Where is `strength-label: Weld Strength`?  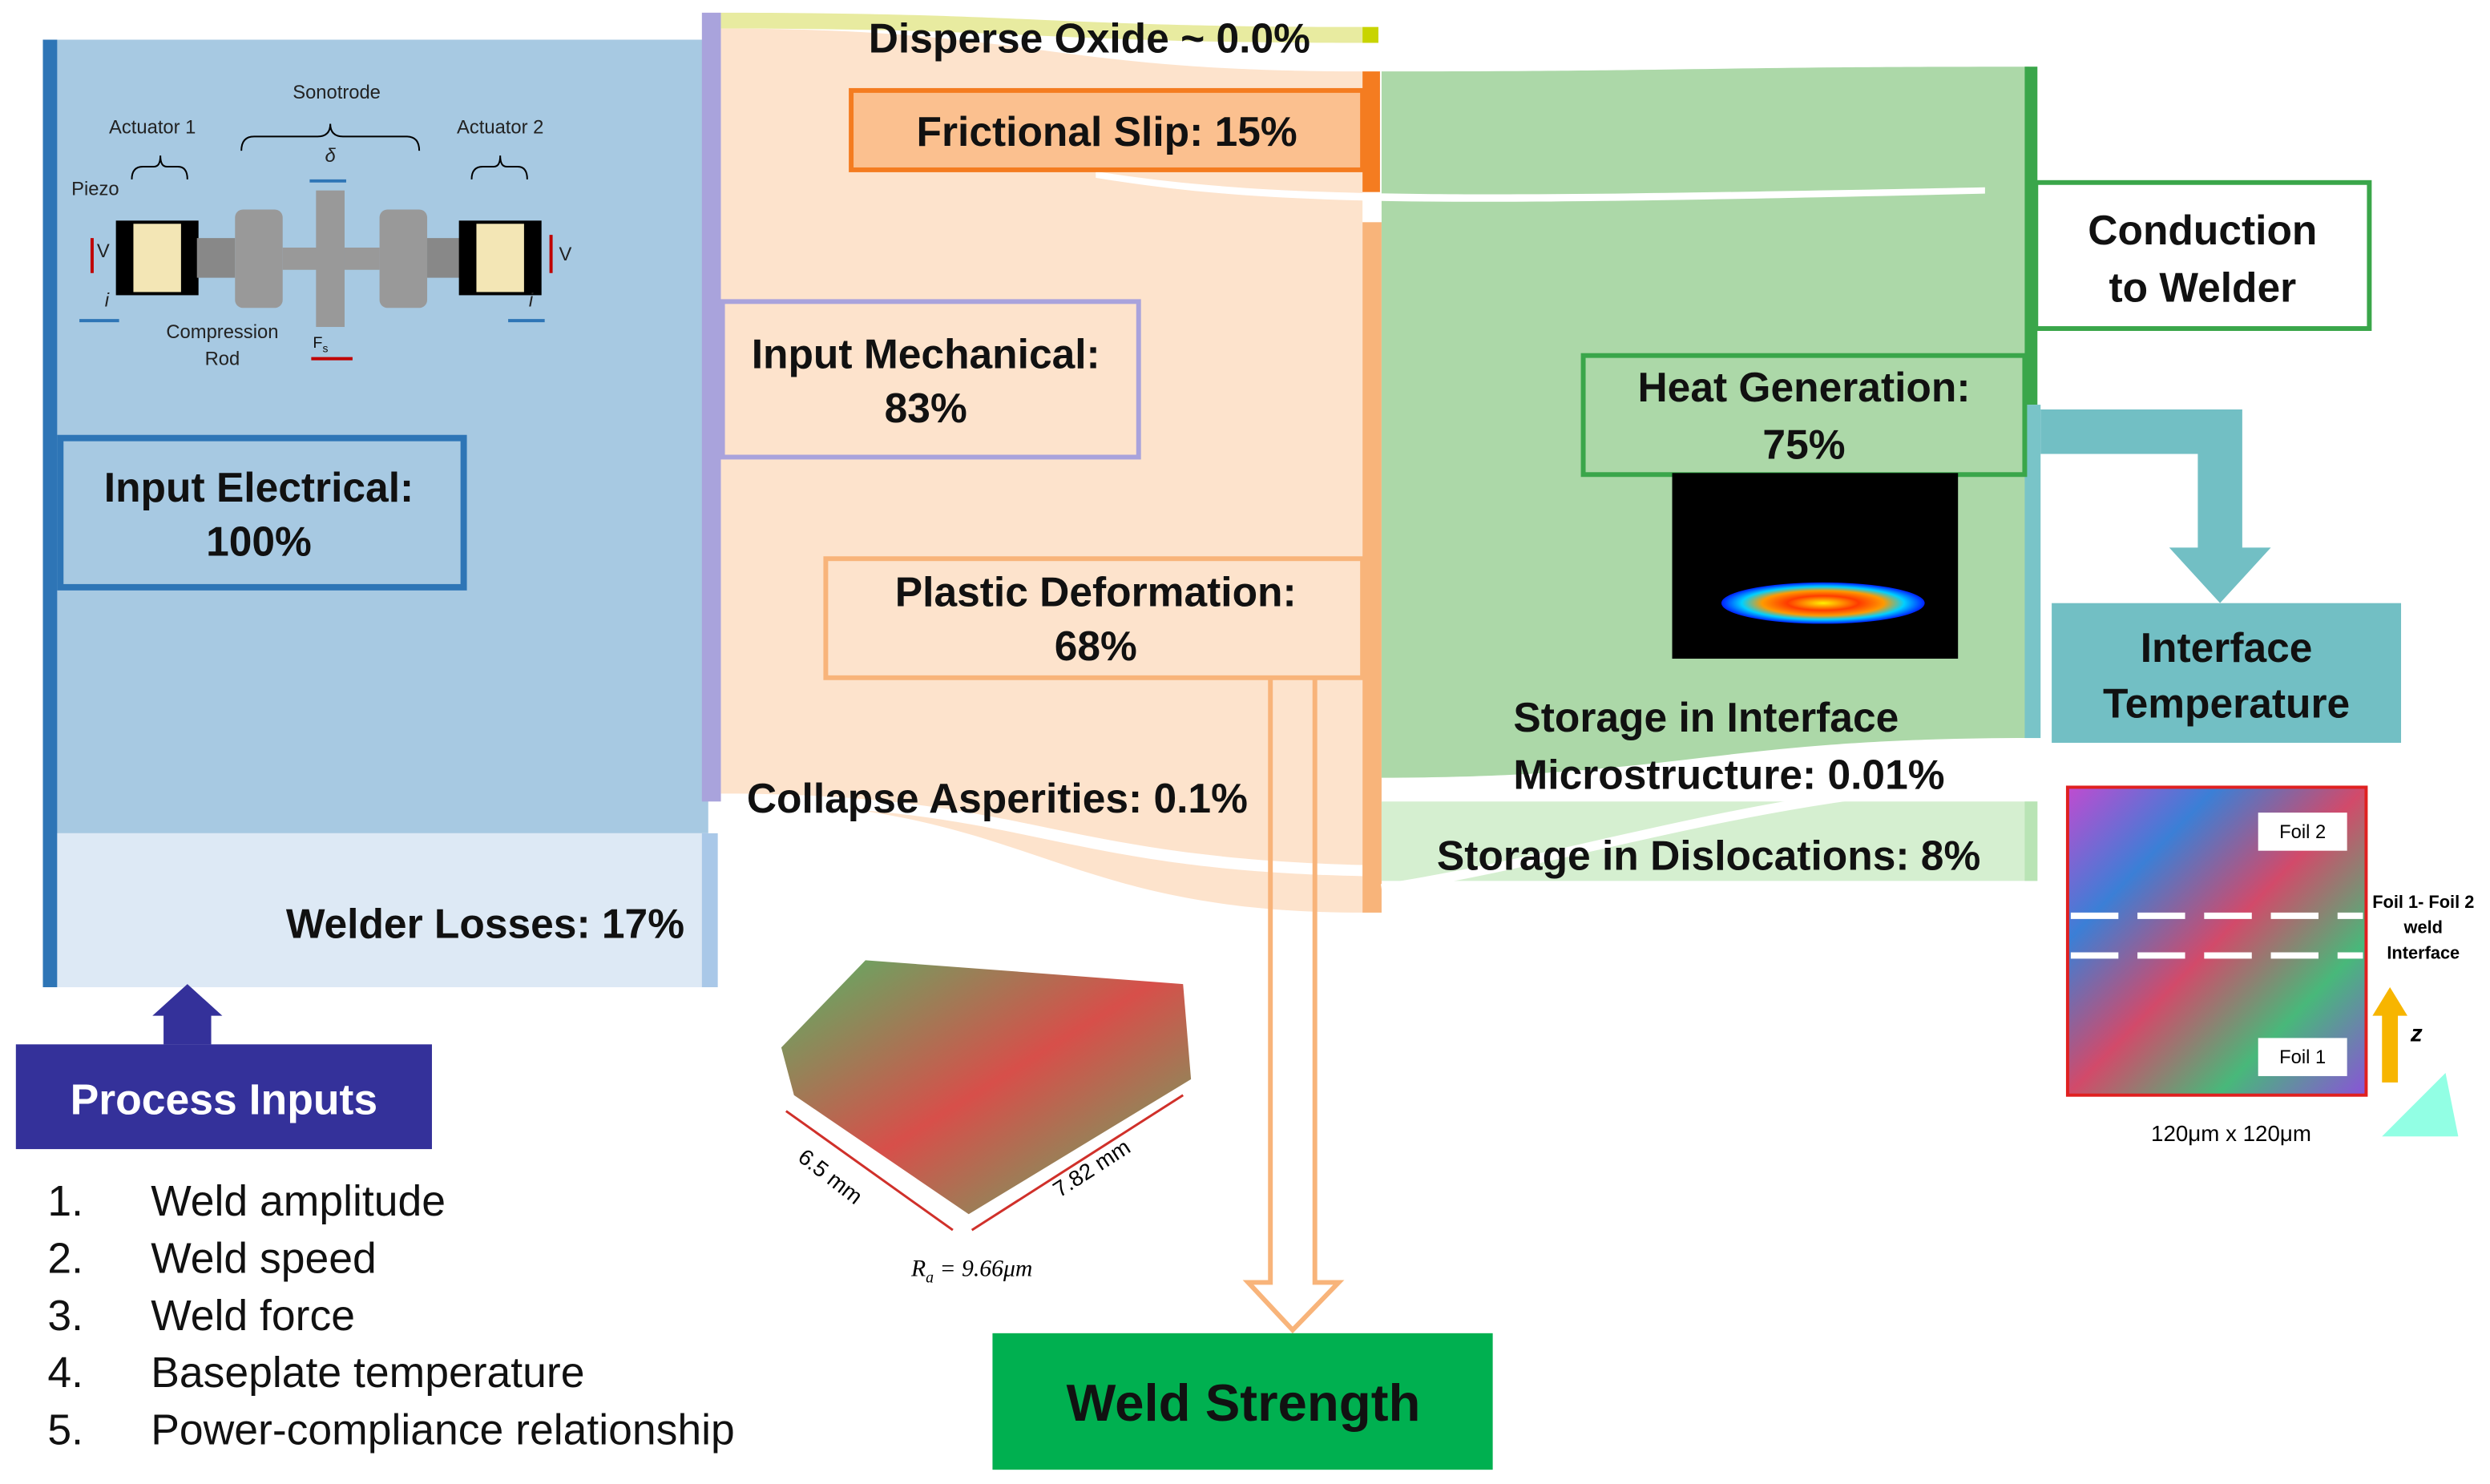
strength-label: Weld Strength is located at coordinates (1244, 1403).